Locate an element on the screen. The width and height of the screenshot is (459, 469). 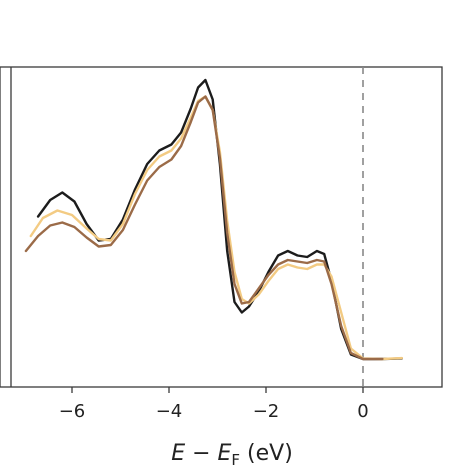
x-axis-label-subscript: F is located at coordinates (235, 460).